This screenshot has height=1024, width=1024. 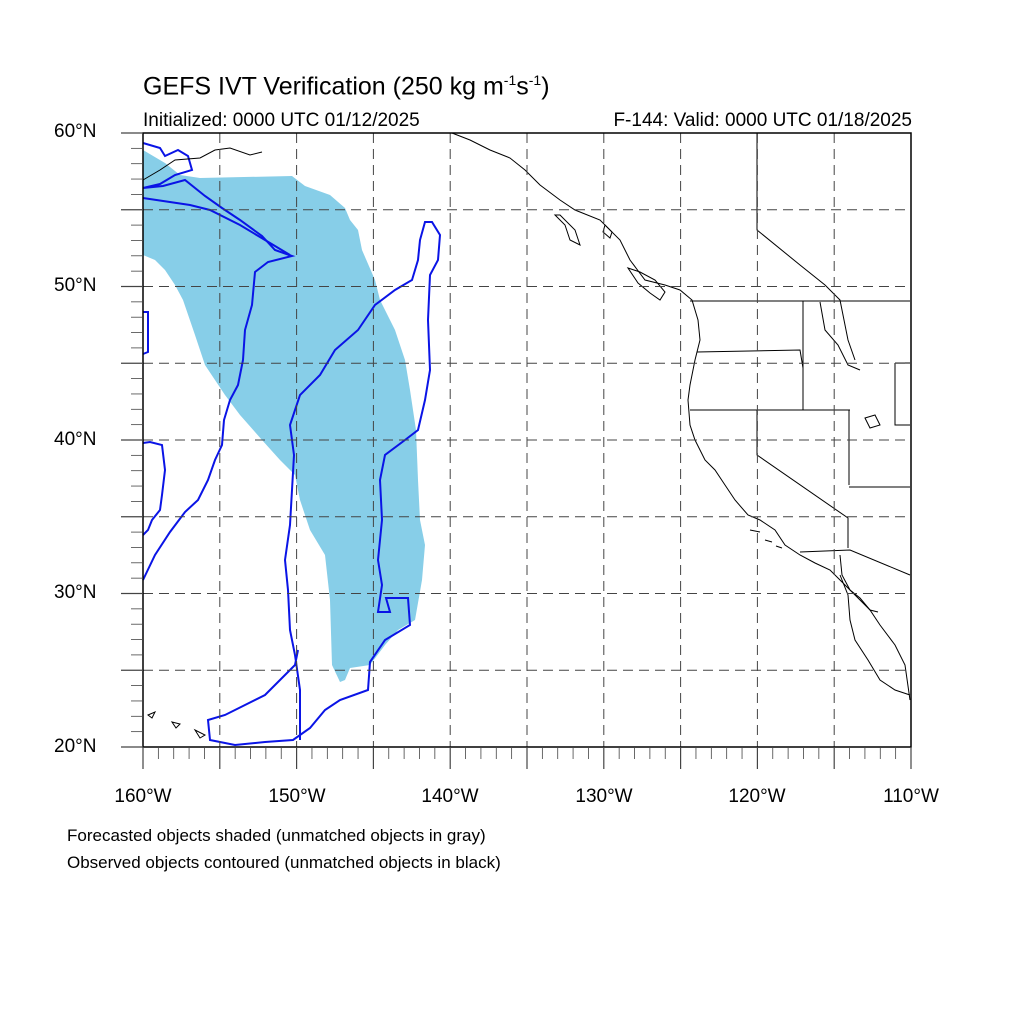 I want to click on lat-label-40n: 40°N, so click(x=75, y=439).